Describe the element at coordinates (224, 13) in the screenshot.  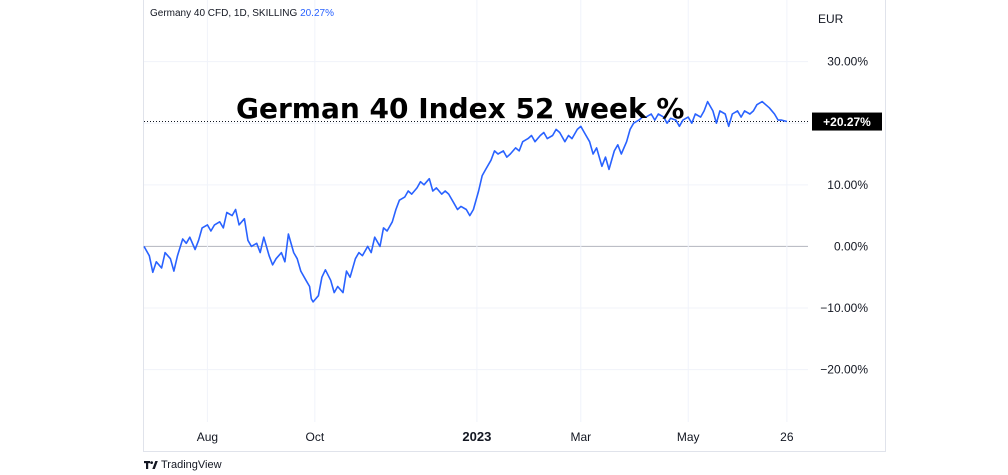
I see `symbol-text: Germany 40 CFD, 1D, SKILLING` at that location.